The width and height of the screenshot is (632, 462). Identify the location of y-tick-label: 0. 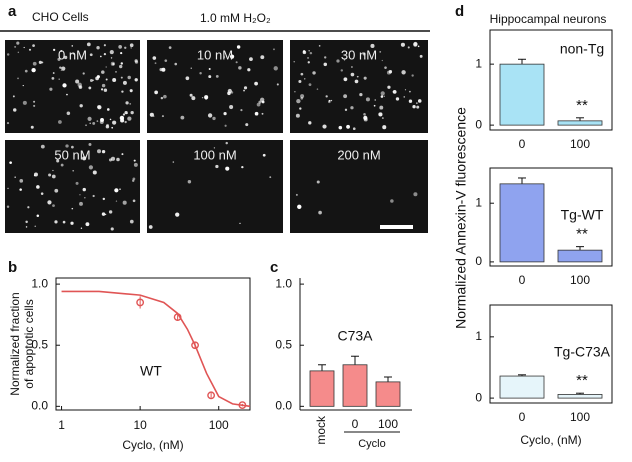
(478, 124).